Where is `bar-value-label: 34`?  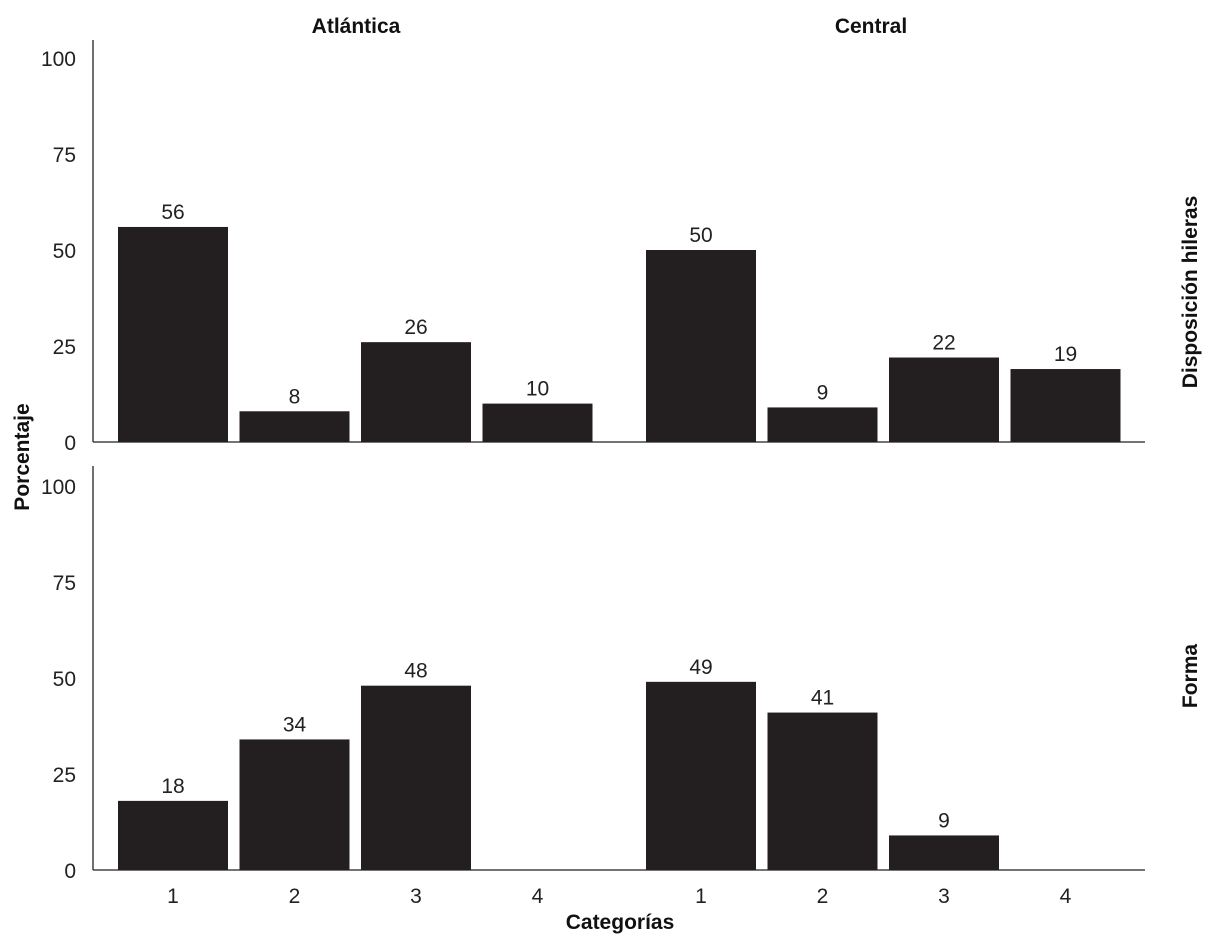 bar-value-label: 34 is located at coordinates (295, 724).